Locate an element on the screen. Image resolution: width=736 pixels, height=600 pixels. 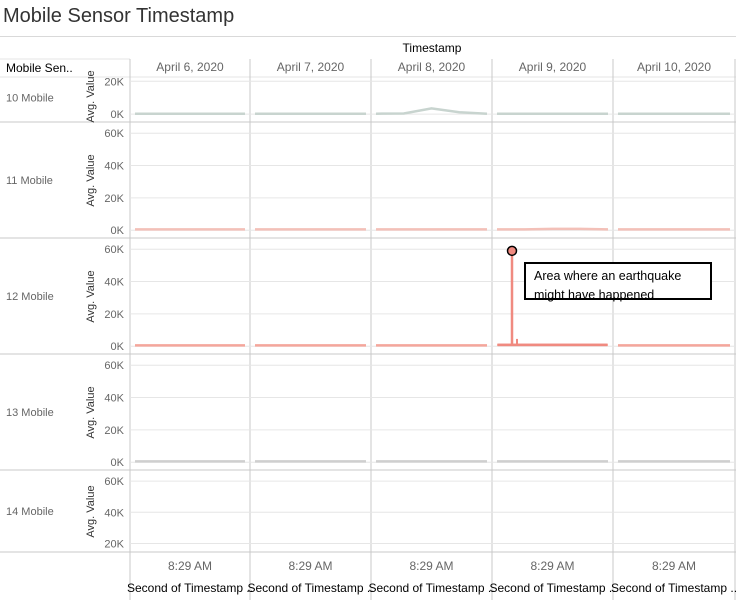
column-header: Timestamp is located at coordinates (432, 48).